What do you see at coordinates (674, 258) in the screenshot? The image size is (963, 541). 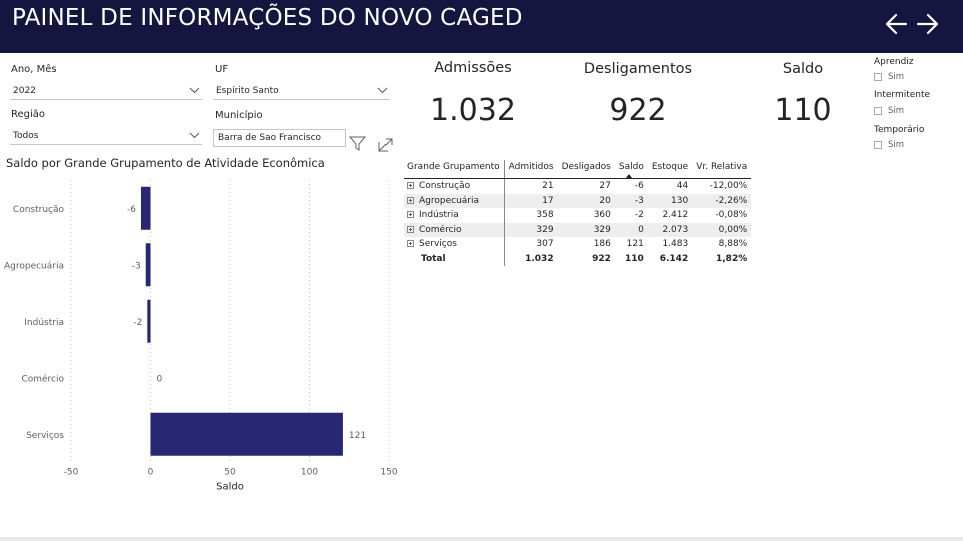 I see `total-estoque-cell: 6.142` at bounding box center [674, 258].